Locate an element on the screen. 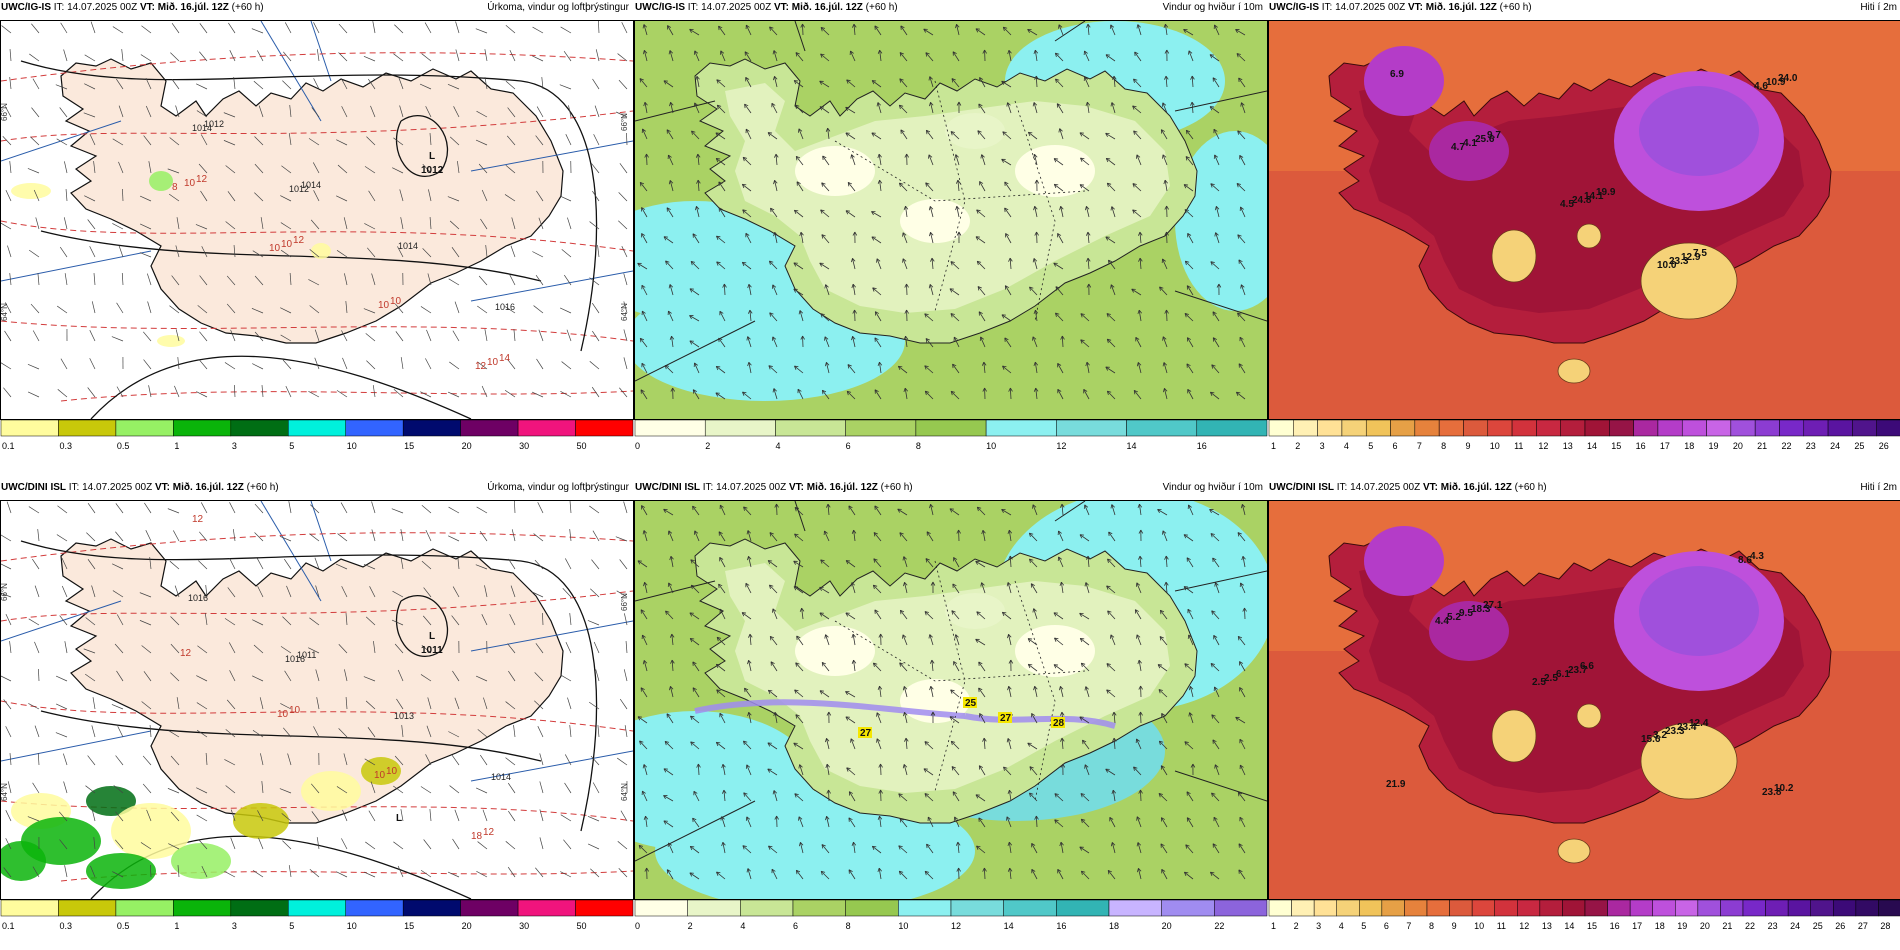 The image size is (1900, 950). map-wind is located at coordinates (951, 220).